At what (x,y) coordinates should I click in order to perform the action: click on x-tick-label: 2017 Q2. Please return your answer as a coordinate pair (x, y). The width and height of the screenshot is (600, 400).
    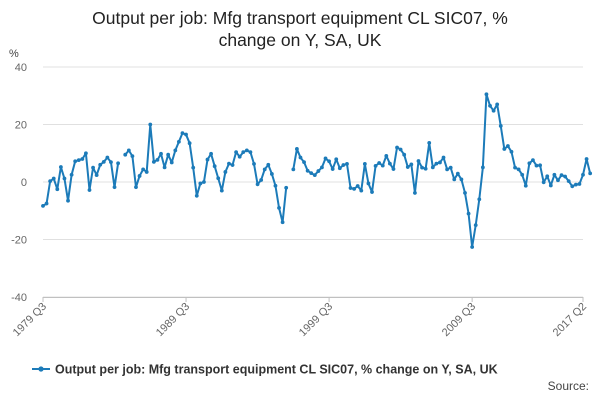
    Looking at the image, I should click on (570, 320).